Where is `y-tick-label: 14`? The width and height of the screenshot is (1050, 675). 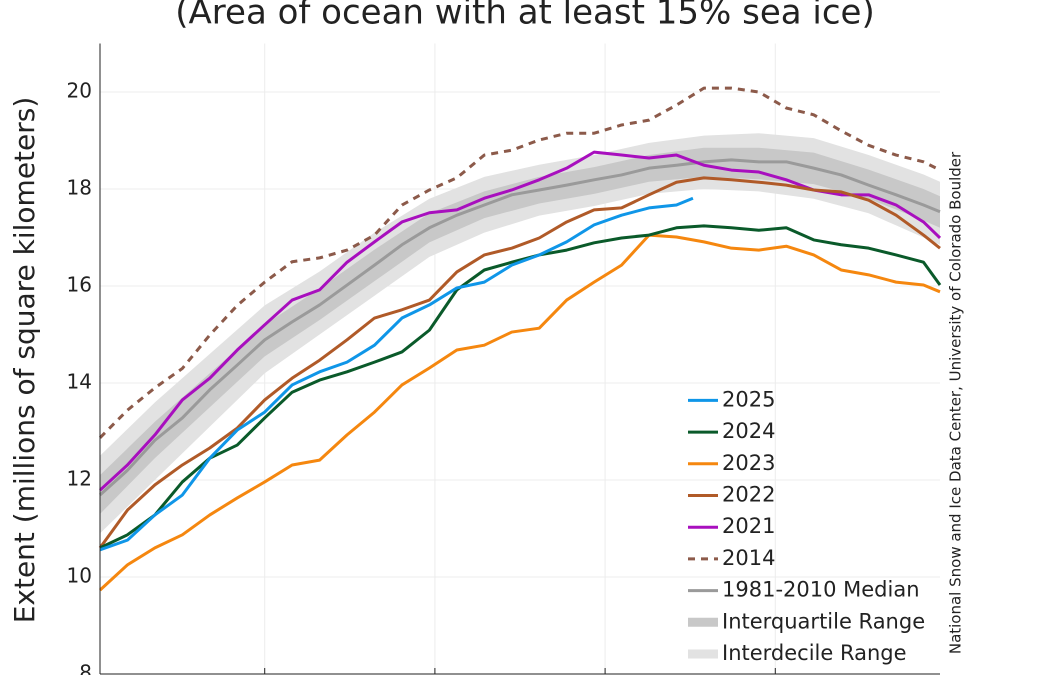 y-tick-label: 14 is located at coordinates (79, 382).